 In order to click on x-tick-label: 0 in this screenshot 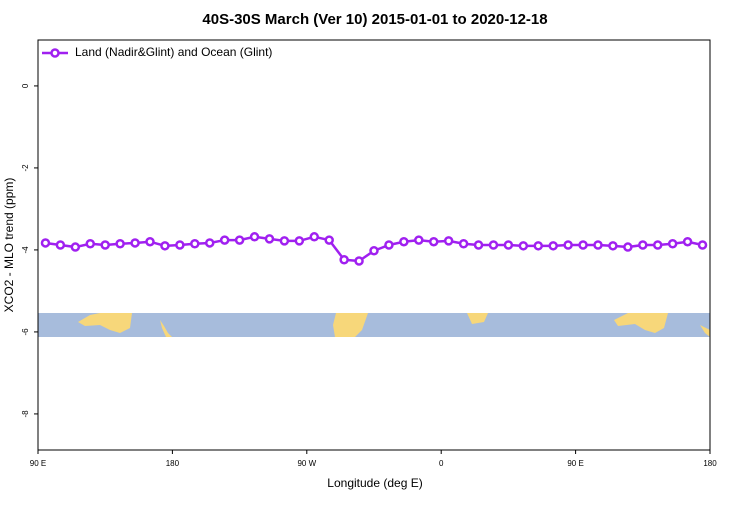, I will do `click(441, 463)`.